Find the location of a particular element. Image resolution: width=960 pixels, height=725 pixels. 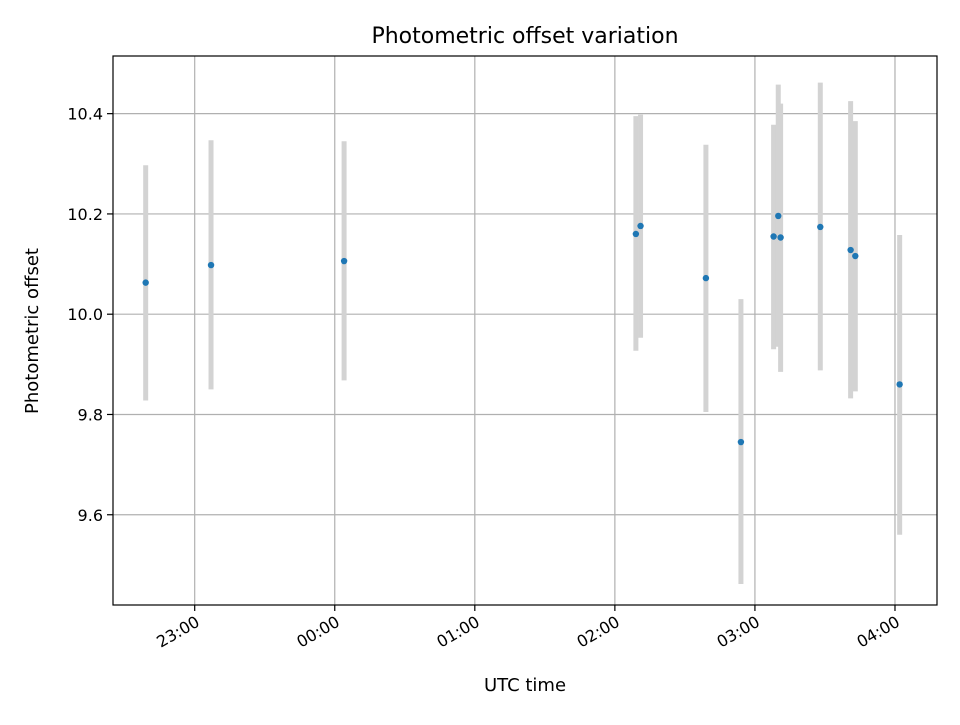

y-tick-label: 10.0 is located at coordinates (85, 314).